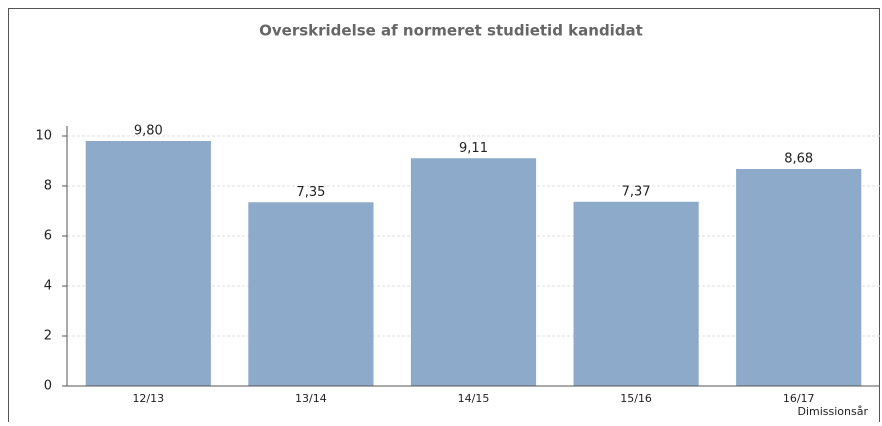 The height and width of the screenshot is (426, 882). I want to click on x-axis-label: Dimissionsår, so click(832, 411).